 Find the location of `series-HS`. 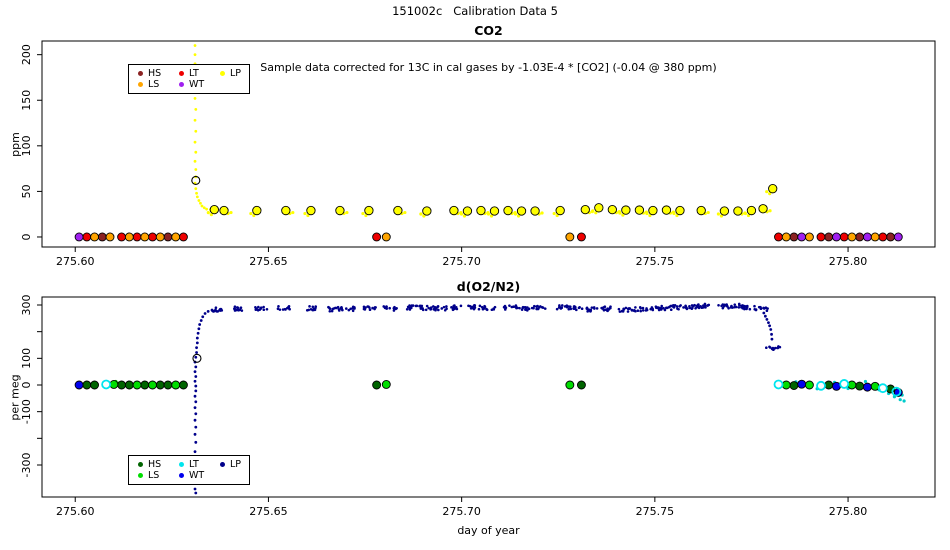

series-HS is located at coordinates (489, 387).